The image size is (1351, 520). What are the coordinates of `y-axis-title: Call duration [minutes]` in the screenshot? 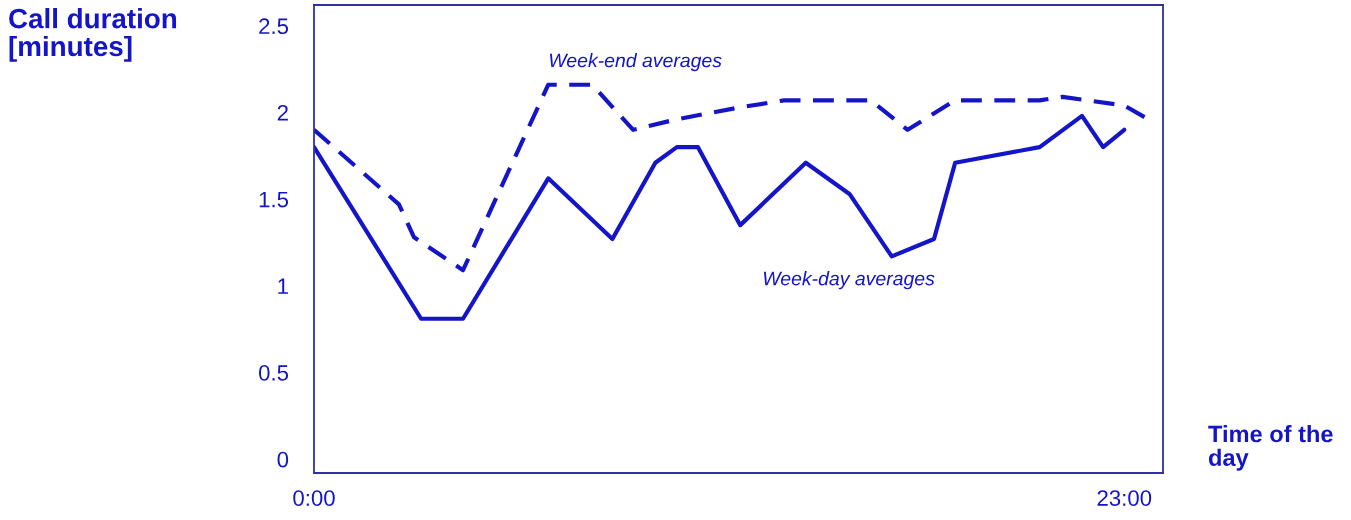 It's located at (93, 35).